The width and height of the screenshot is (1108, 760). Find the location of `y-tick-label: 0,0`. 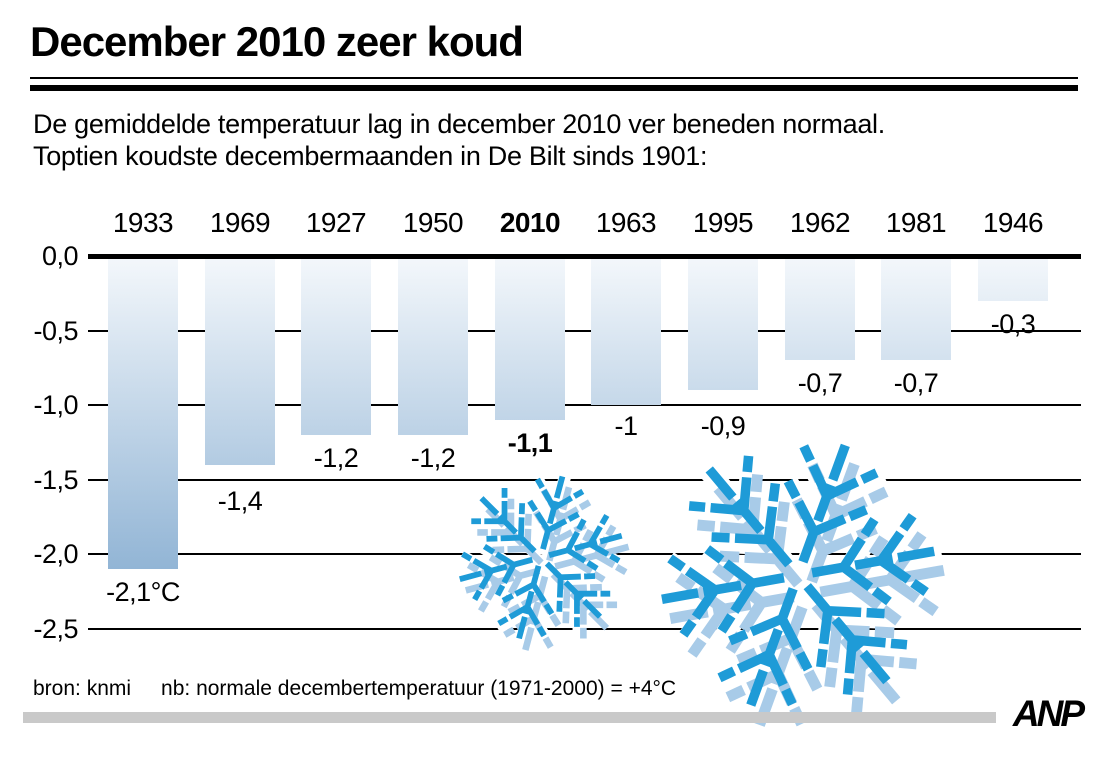

y-tick-label: 0,0 is located at coordinates (60, 256).